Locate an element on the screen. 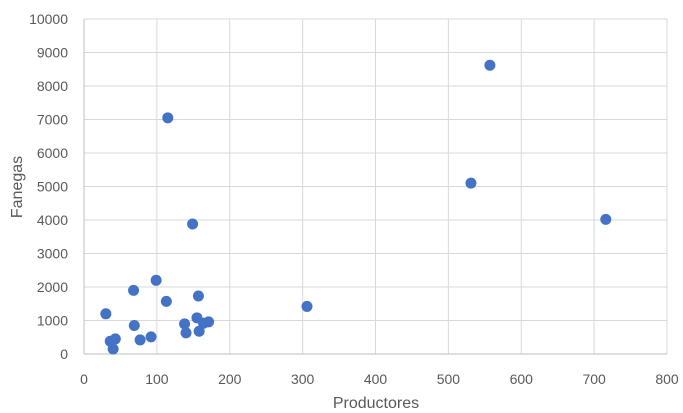  y-tick-label: 4000 is located at coordinates (52, 220).